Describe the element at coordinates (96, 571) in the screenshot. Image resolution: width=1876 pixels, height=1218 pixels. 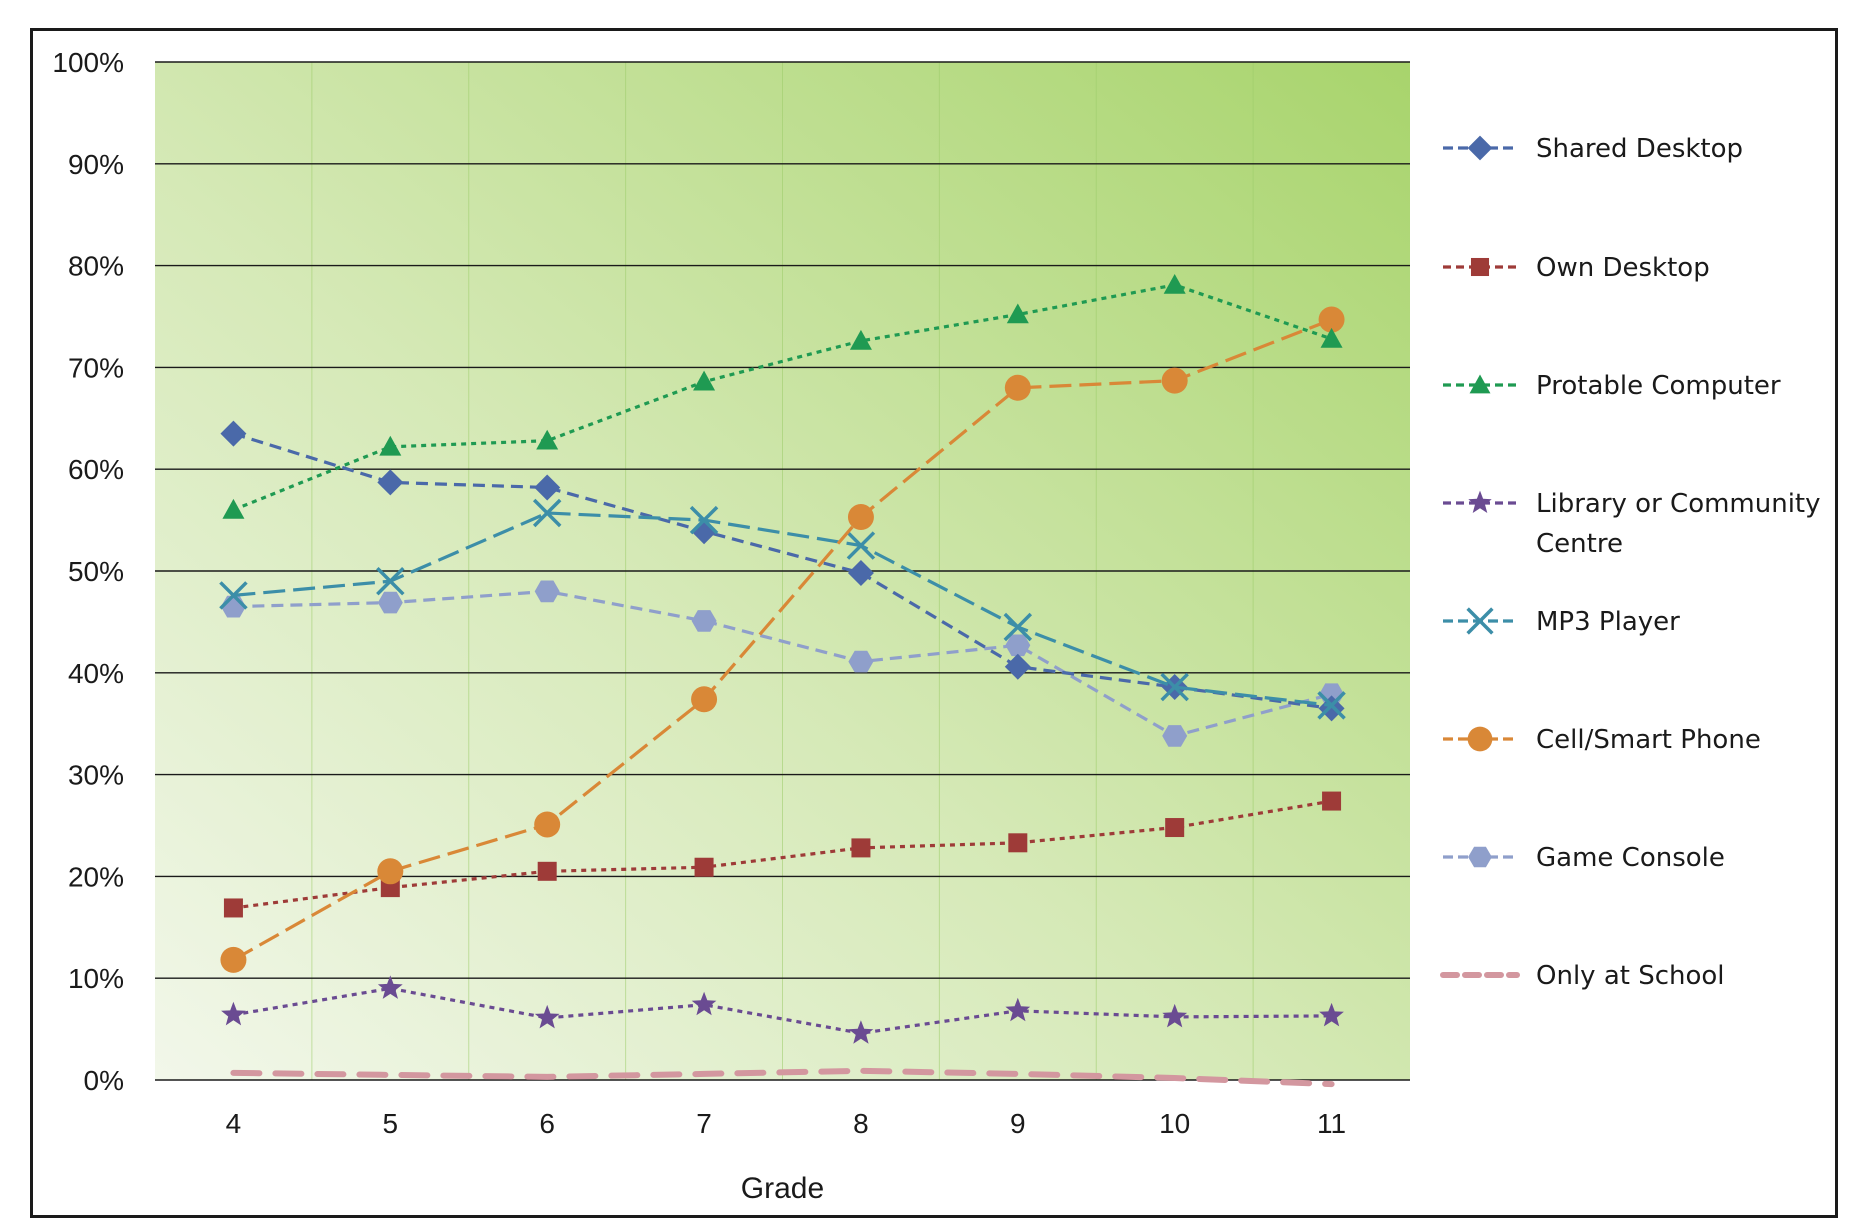
I see `y-tick-label: 50%` at that location.